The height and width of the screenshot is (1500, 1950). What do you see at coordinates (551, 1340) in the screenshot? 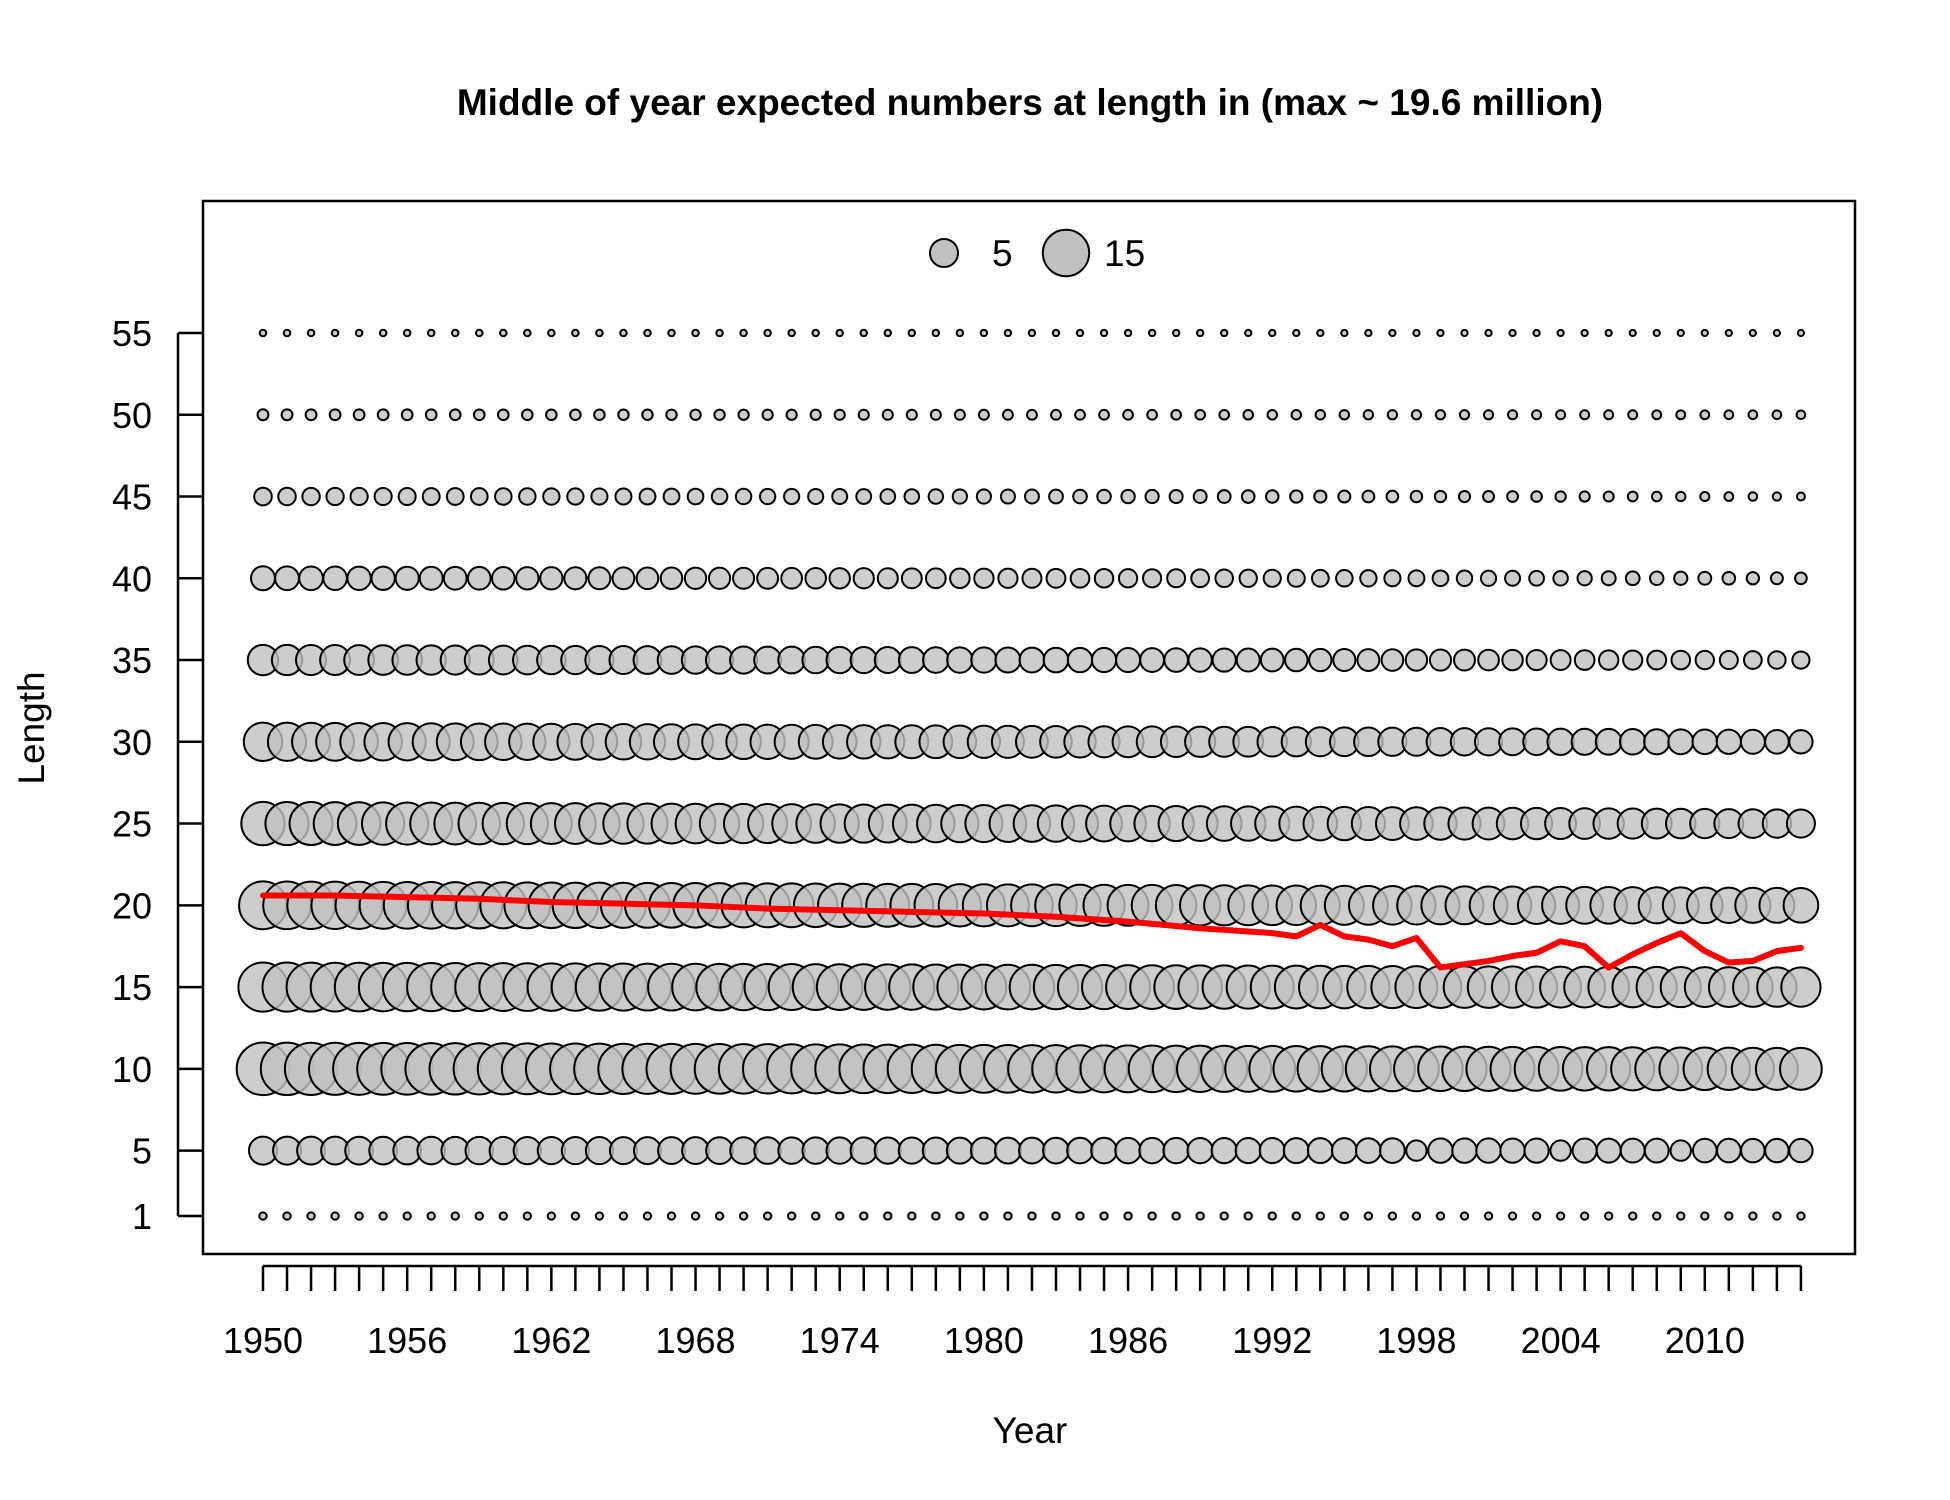
I see `x-tick-label: 1962` at bounding box center [551, 1340].